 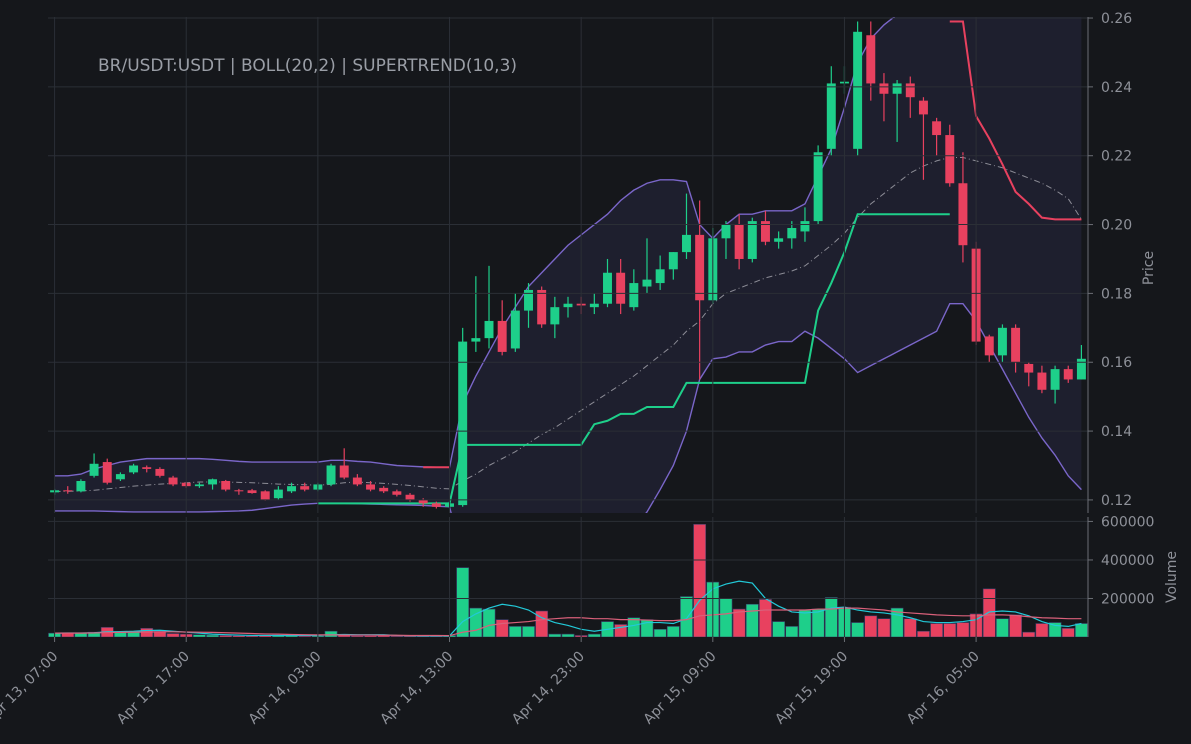 What do you see at coordinates (1116, 432) in the screenshot?
I see `y-tick-label: 0.14` at bounding box center [1116, 432].